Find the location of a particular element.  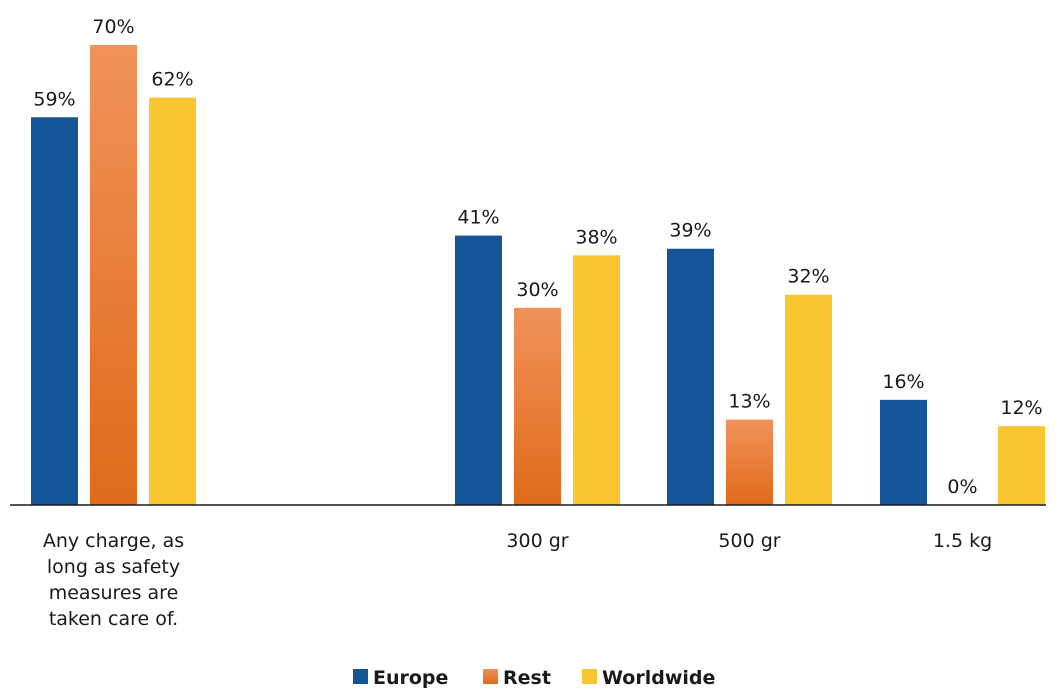

category-label-line: 300 gr is located at coordinates (537, 541).